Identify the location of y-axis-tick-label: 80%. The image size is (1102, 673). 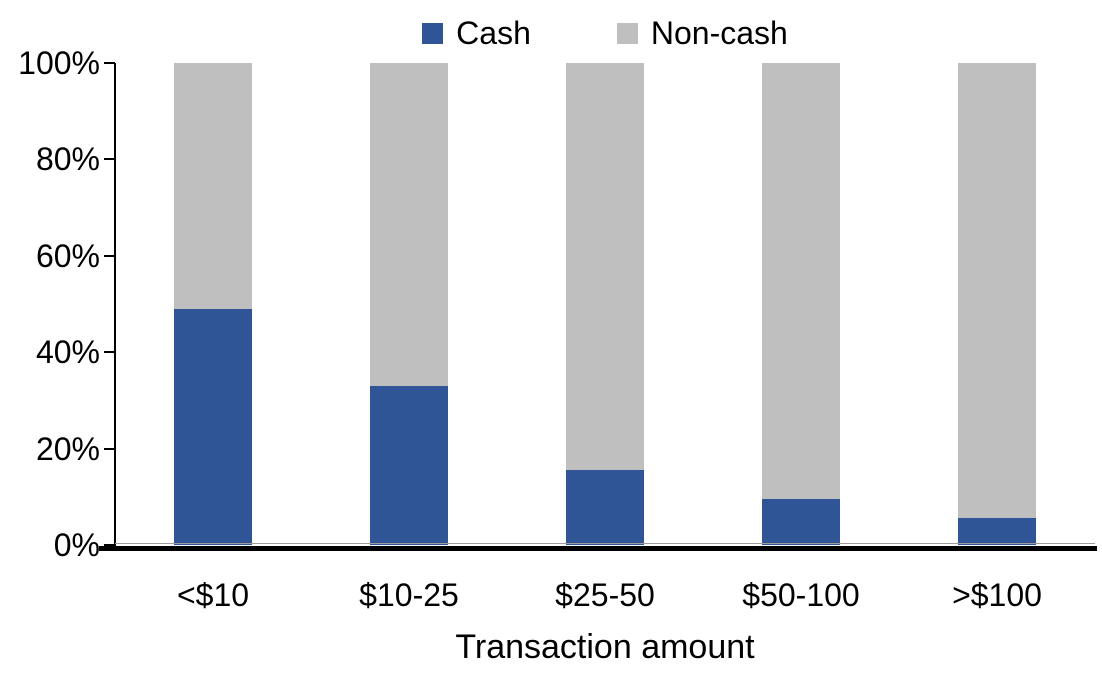
(67, 159).